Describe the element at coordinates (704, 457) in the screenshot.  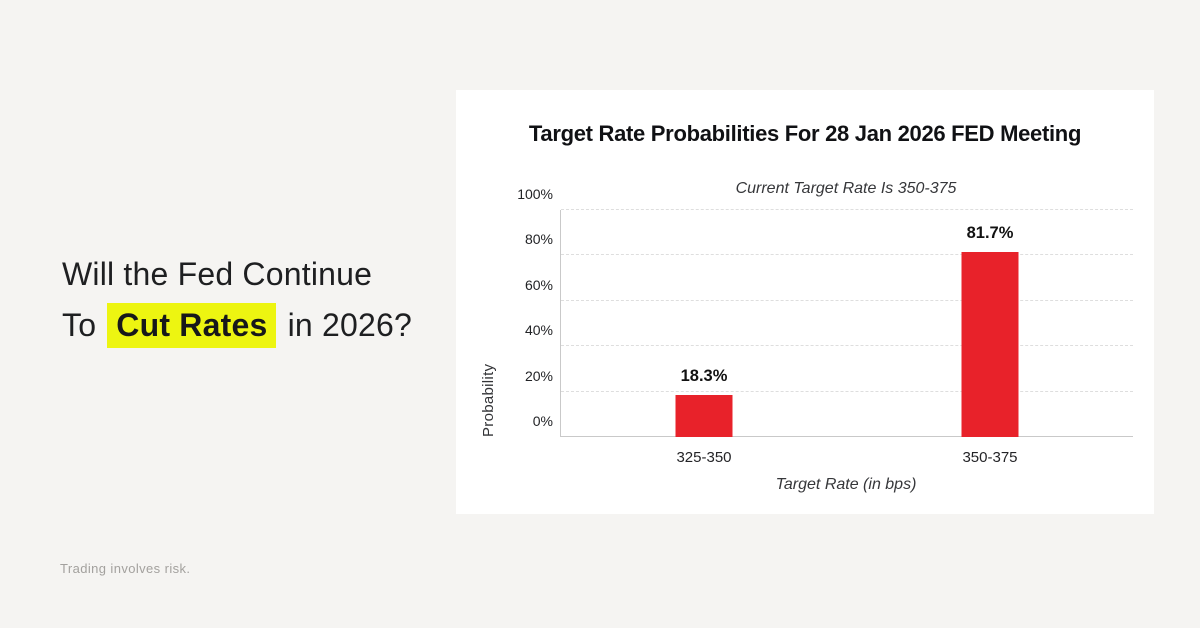
I see `x-category-label: 325-350` at that location.